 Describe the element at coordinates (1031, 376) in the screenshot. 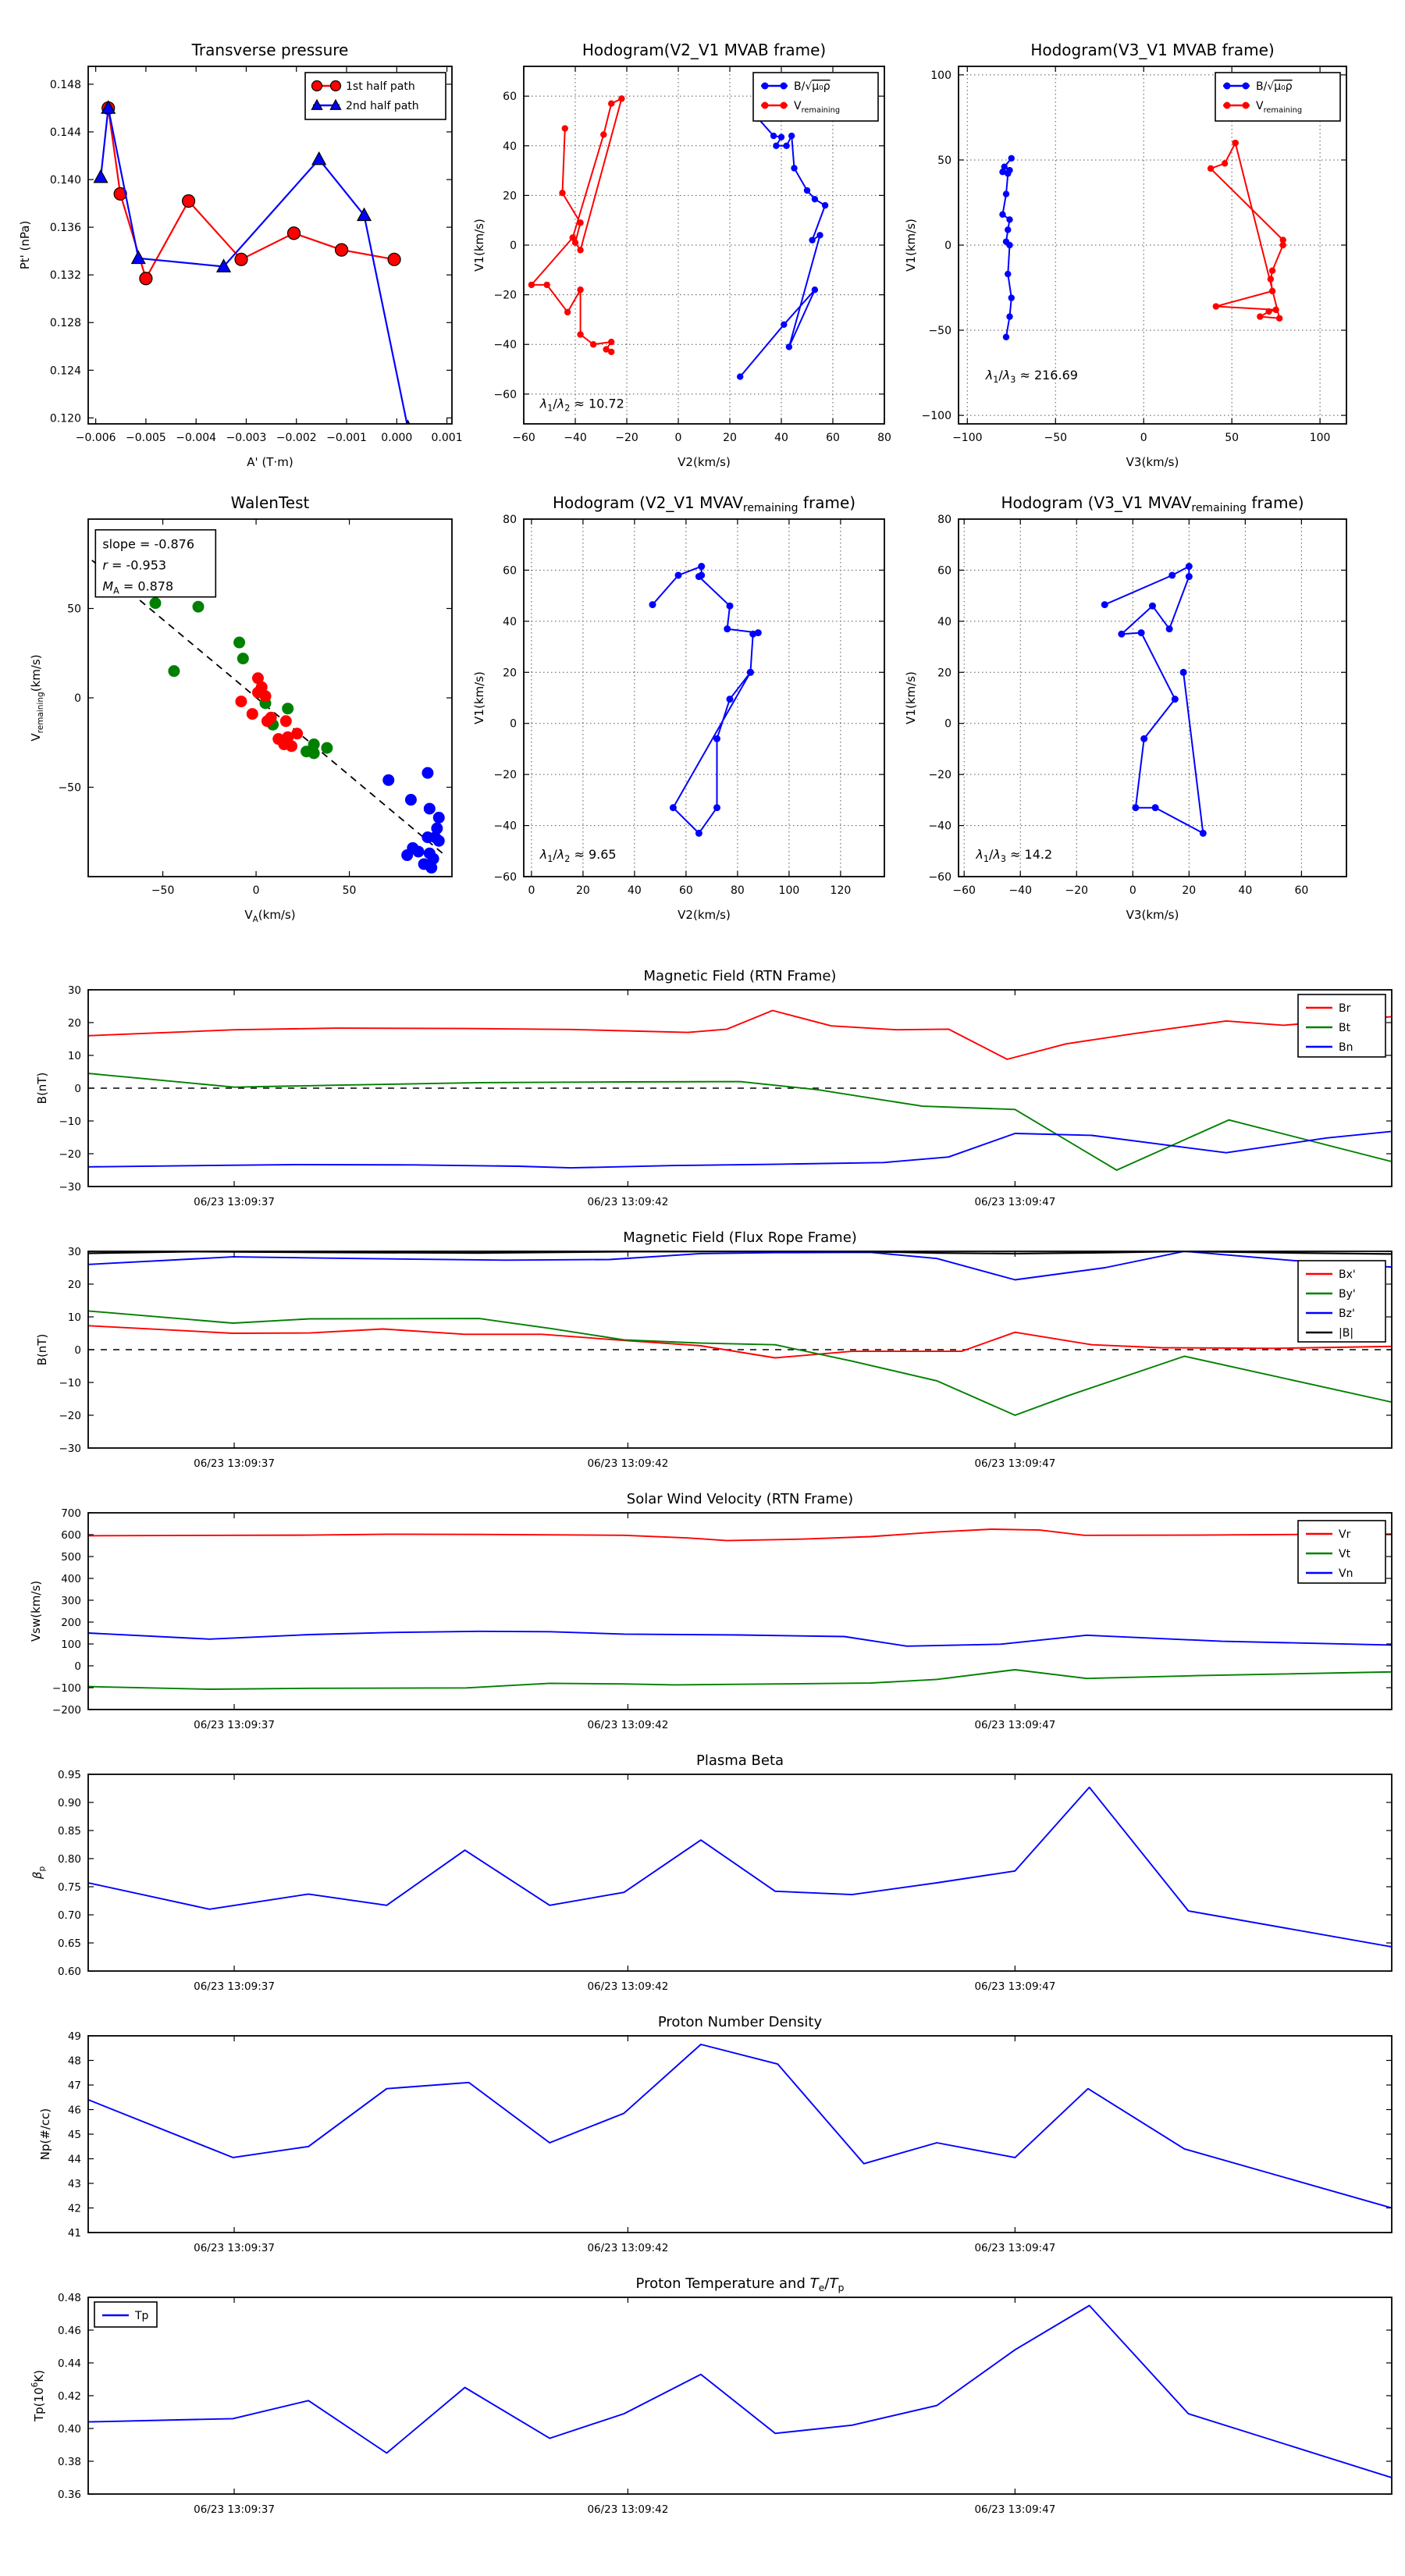

I see `annotation: λ1​/λ3​ ≈ 216.69` at that location.